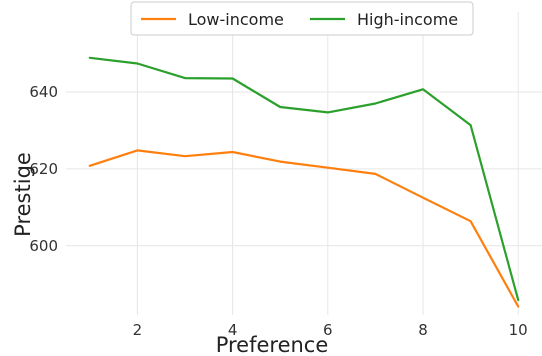 The image size is (542, 356). What do you see at coordinates (518, 330) in the screenshot?
I see `x-tick-label: 10` at bounding box center [518, 330].